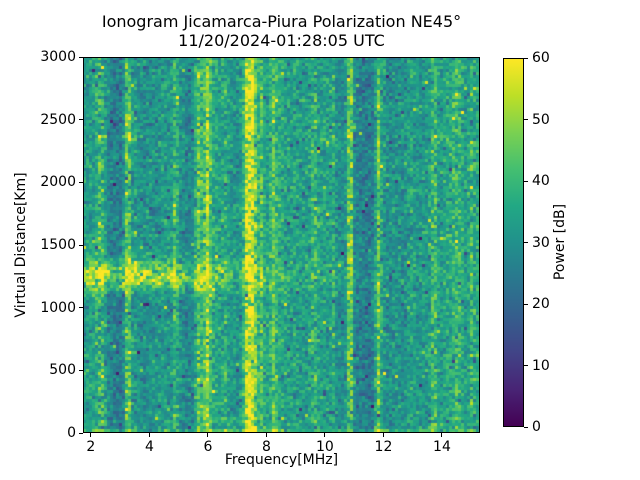 The image size is (640, 480). What do you see at coordinates (541, 119) in the screenshot?
I see `colorbar-tick-label: 50` at bounding box center [541, 119].